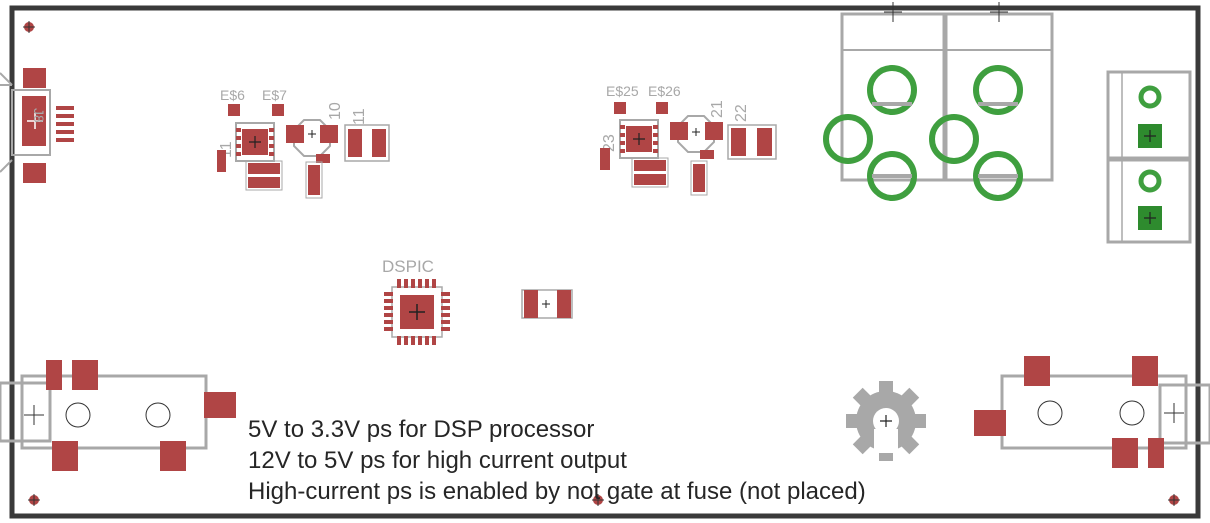 This screenshot has width=1210, height=523. I want to click on corner-marker-tl, so click(29, 27).